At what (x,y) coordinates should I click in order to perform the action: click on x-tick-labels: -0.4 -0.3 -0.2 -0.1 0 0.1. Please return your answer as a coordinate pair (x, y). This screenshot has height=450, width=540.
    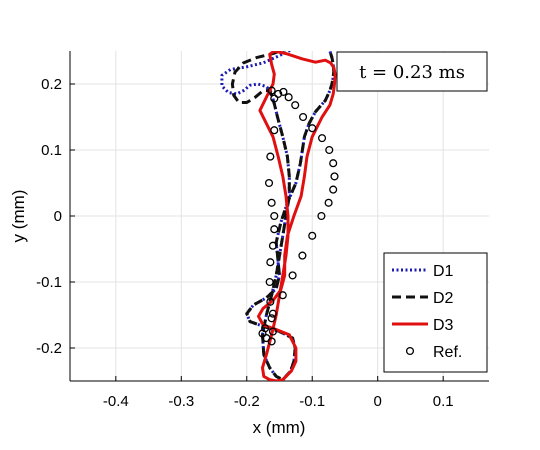
    Looking at the image, I should click on (278, 401).